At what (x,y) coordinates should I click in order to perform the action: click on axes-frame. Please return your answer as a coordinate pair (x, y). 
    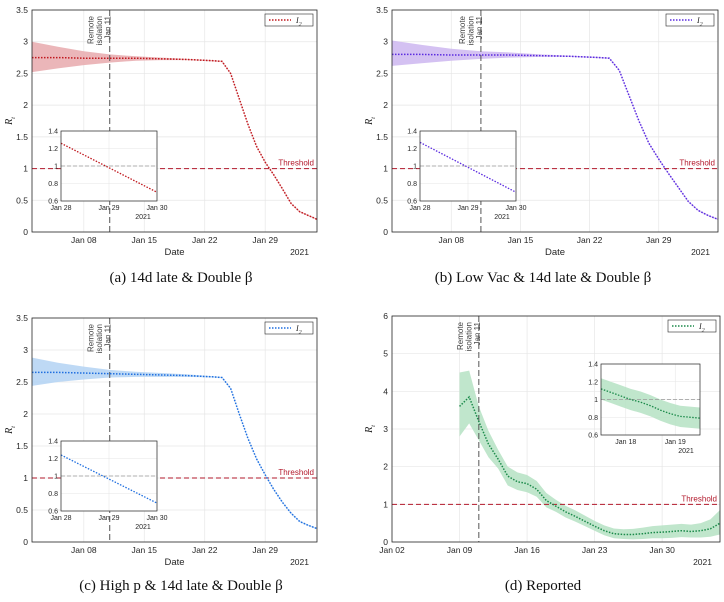
    Looking at the image, I should click on (174, 430).